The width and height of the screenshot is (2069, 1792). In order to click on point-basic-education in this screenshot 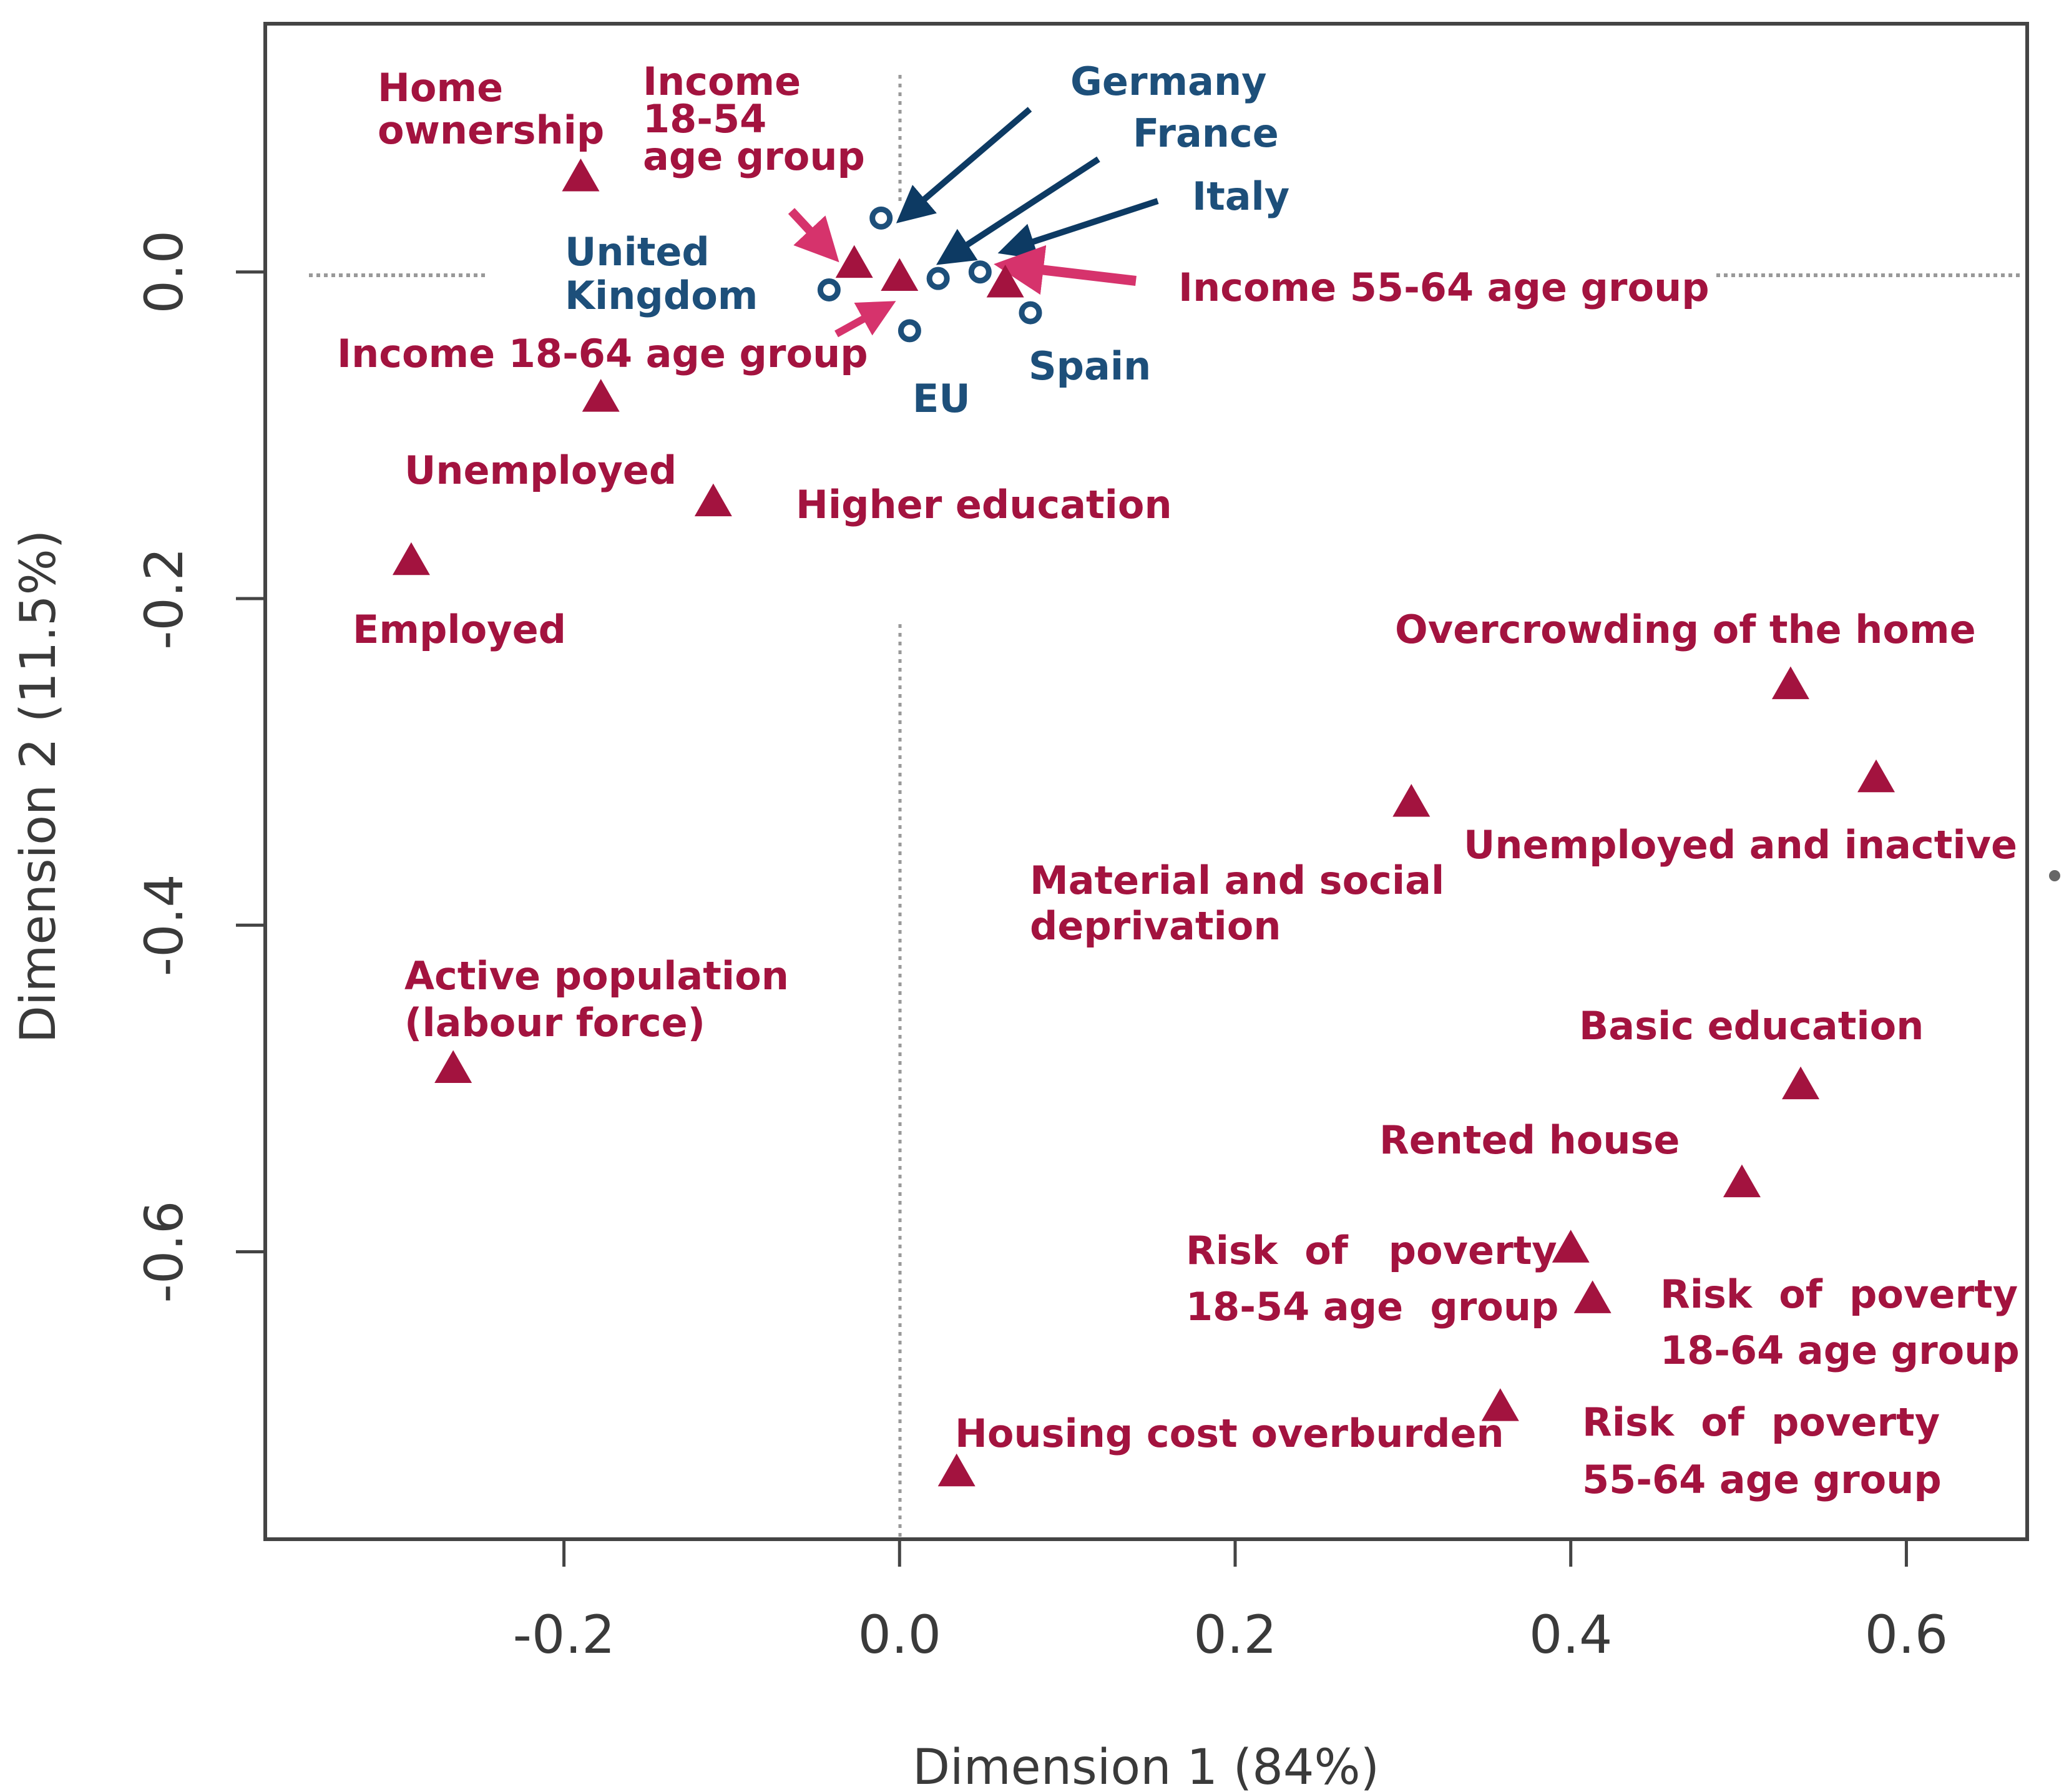, I will do `click(1801, 1083)`.